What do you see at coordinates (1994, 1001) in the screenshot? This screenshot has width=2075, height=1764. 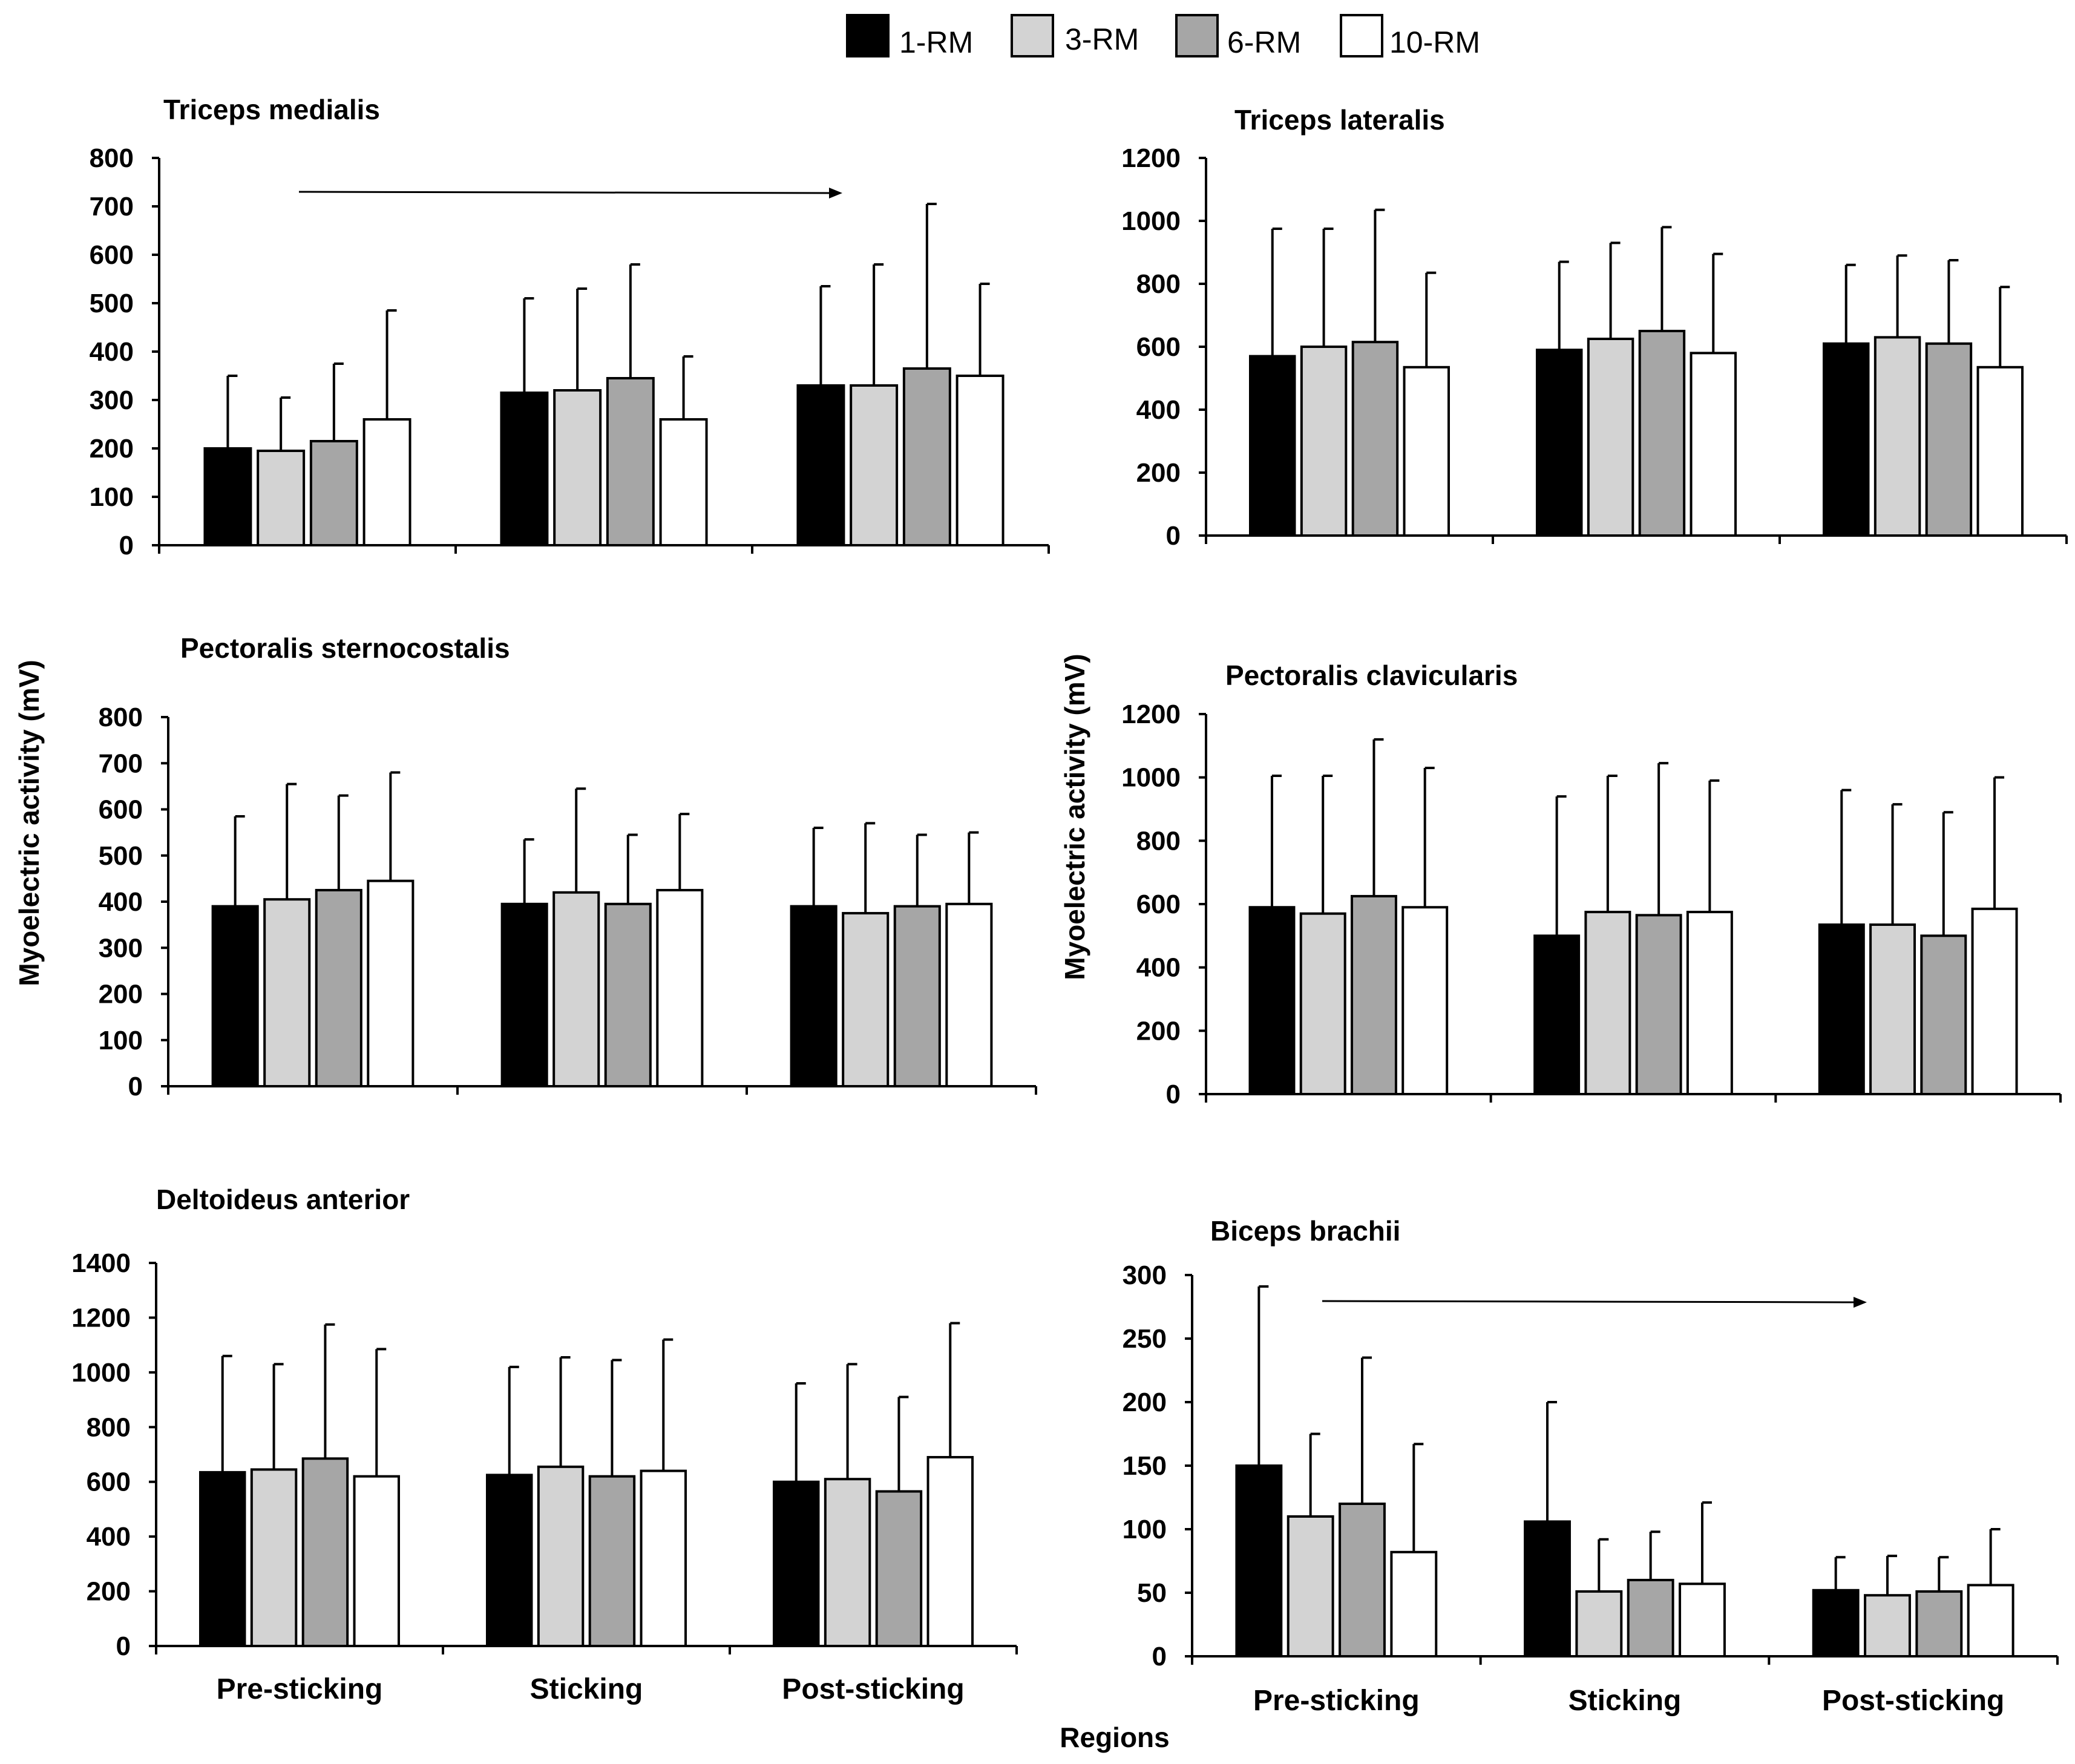 I see `bar-pectoralis-clavicularis-post-sticking-10-rm` at bounding box center [1994, 1001].